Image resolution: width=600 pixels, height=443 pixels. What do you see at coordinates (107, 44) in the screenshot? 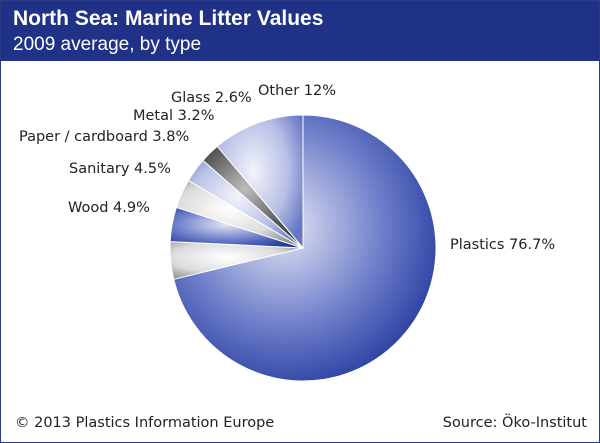
I see `chart-subtitle: 2009 average, by type` at bounding box center [107, 44].